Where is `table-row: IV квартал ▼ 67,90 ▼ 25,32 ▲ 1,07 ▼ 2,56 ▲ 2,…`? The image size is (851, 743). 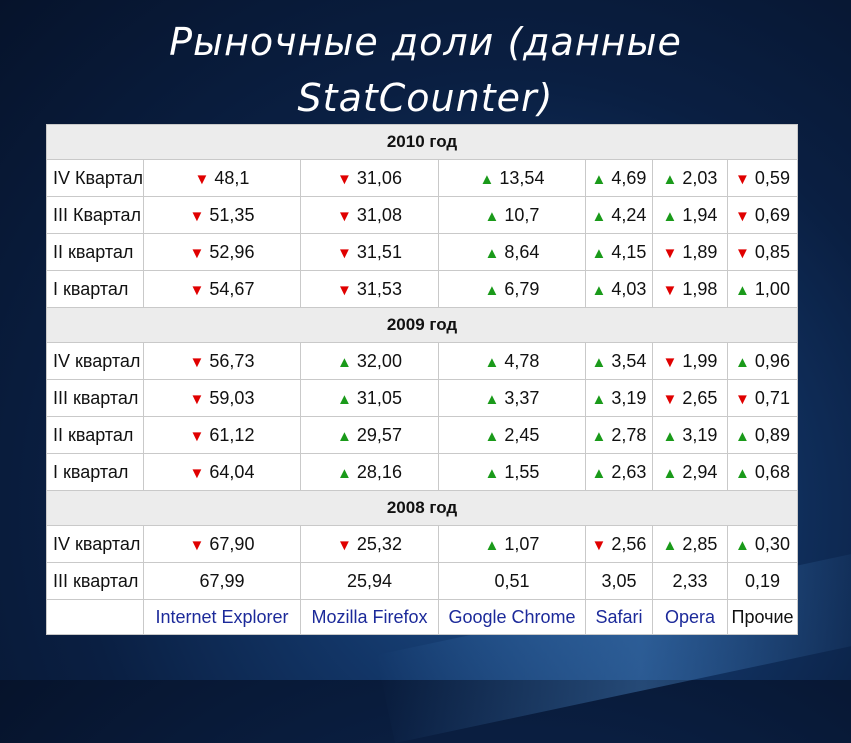 table-row: IV квартал ▼ 67,90 ▼ 25,32 ▲ 1,07 ▼ 2,56 ▲ 2,… is located at coordinates (422, 544).